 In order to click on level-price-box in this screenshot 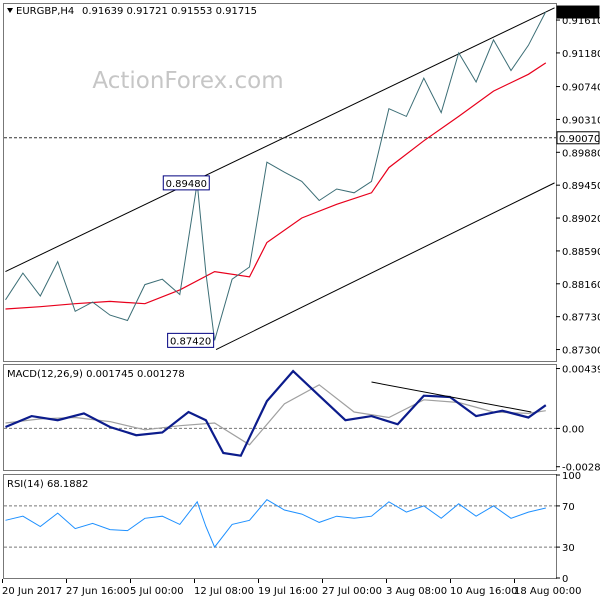, I will do `click(578, 138)`.